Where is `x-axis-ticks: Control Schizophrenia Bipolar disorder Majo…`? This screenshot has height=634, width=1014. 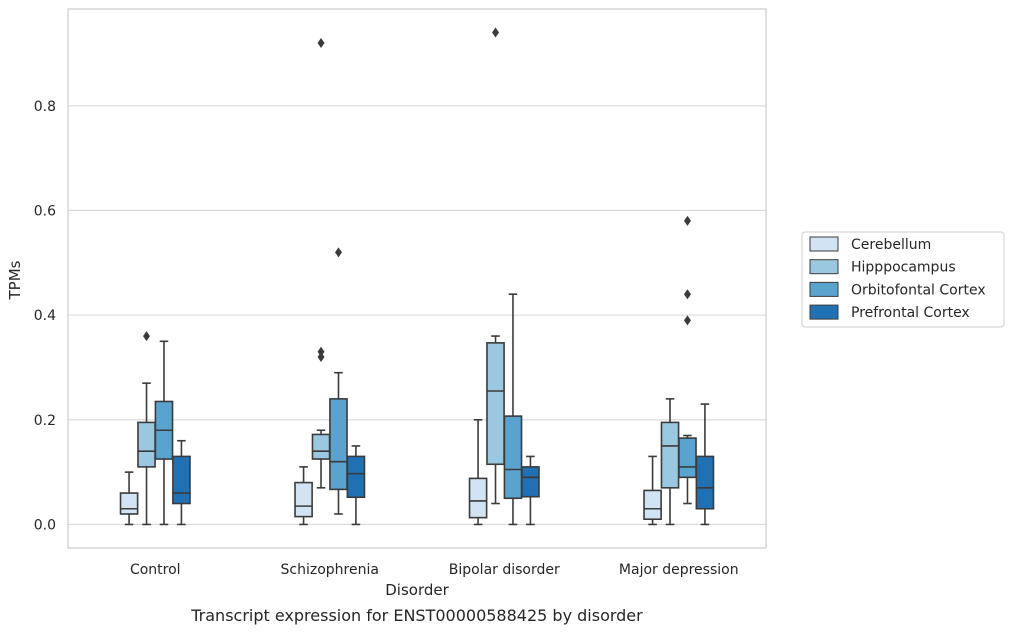 x-axis-ticks: Control Schizophrenia Bipolar disorder Majo… is located at coordinates (434, 570).